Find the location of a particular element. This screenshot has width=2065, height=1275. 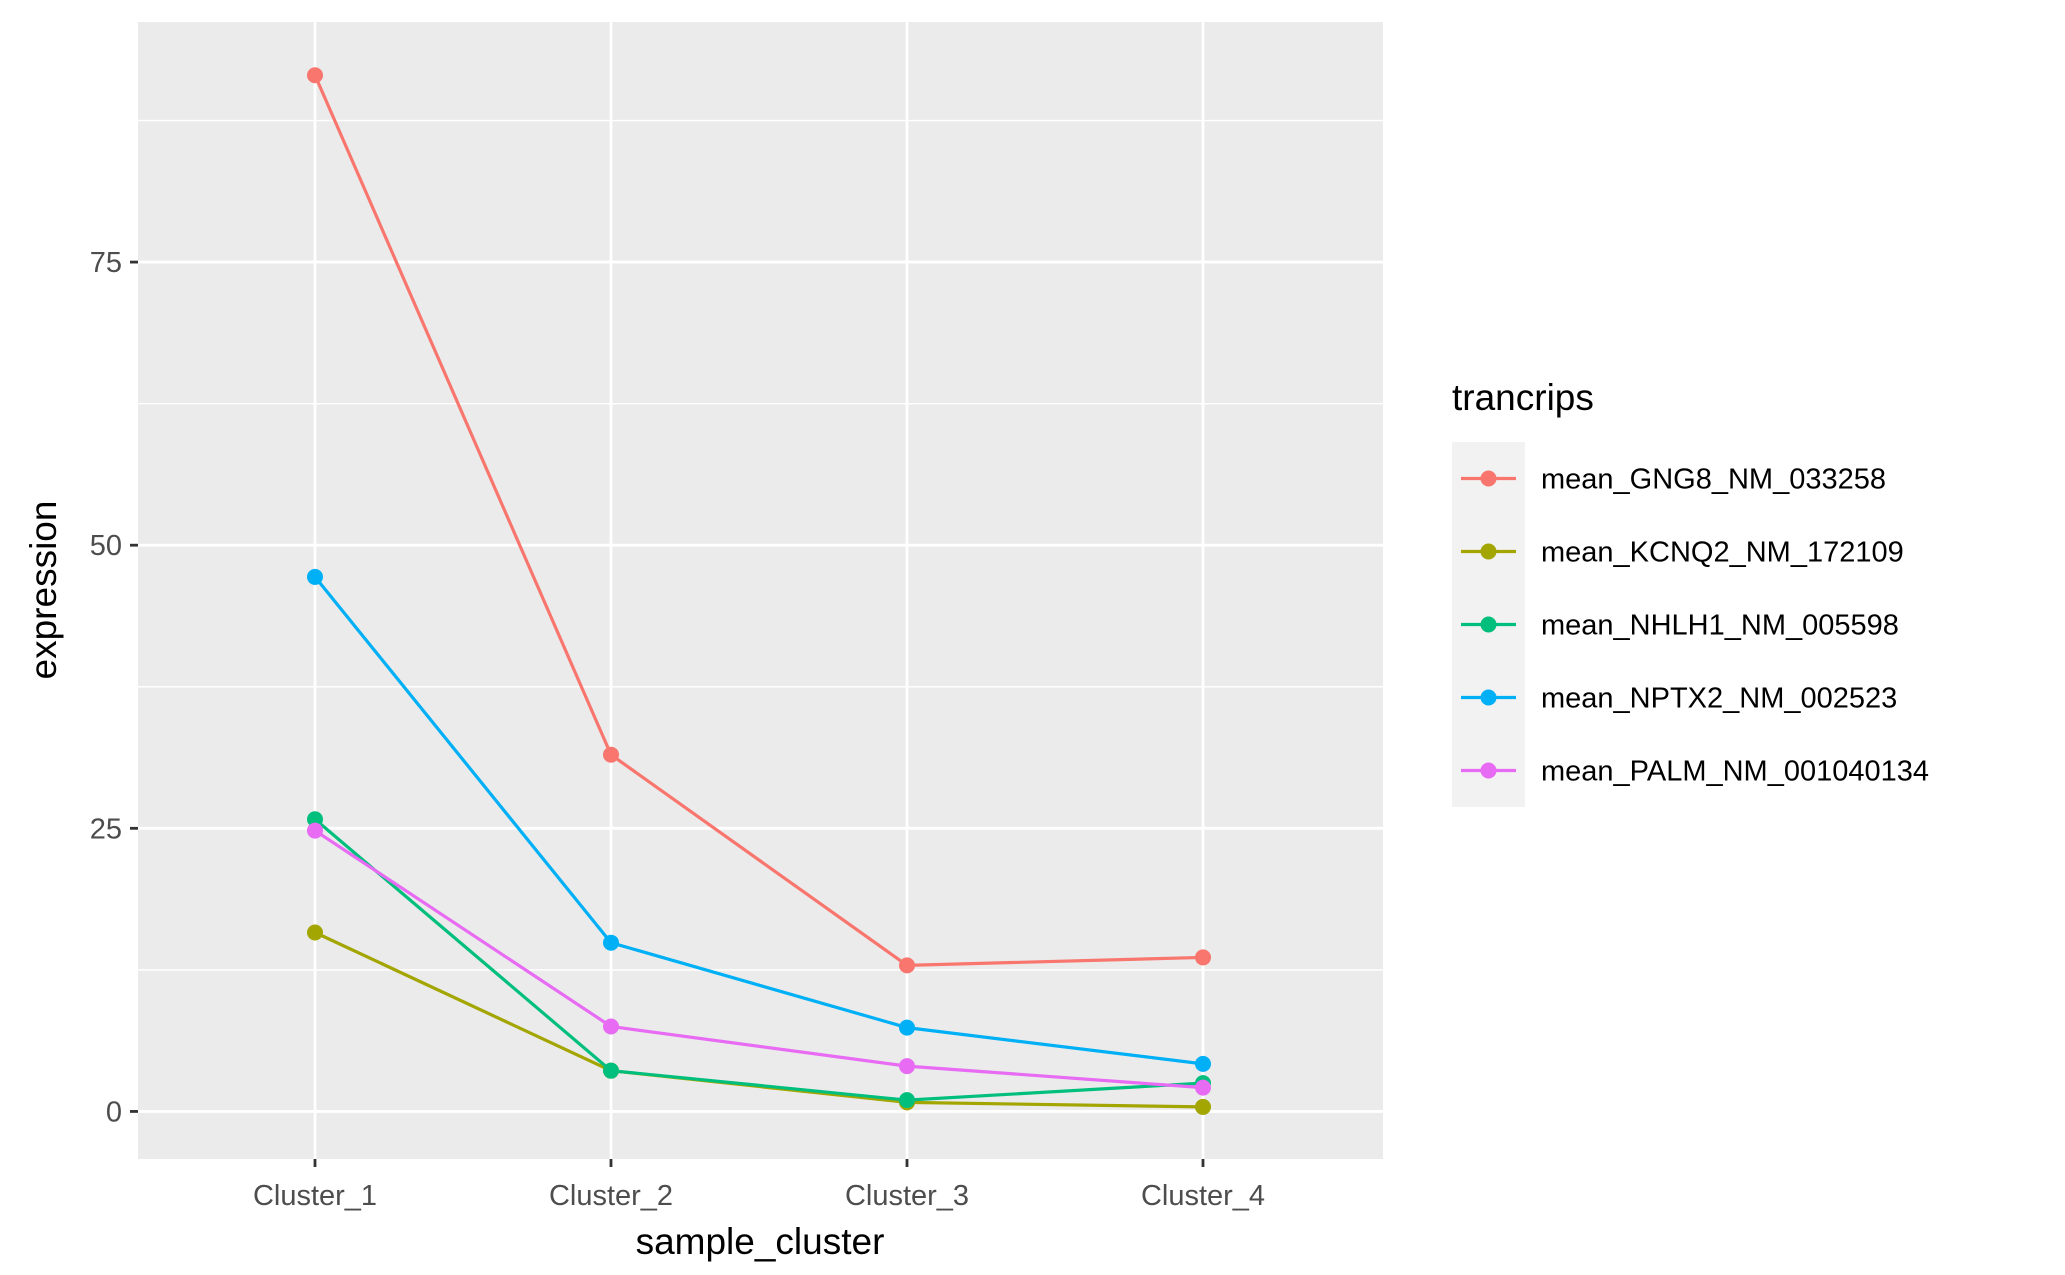

legend-item: mean_KCNQ2_NM_172109 is located at coordinates (1682, 553).